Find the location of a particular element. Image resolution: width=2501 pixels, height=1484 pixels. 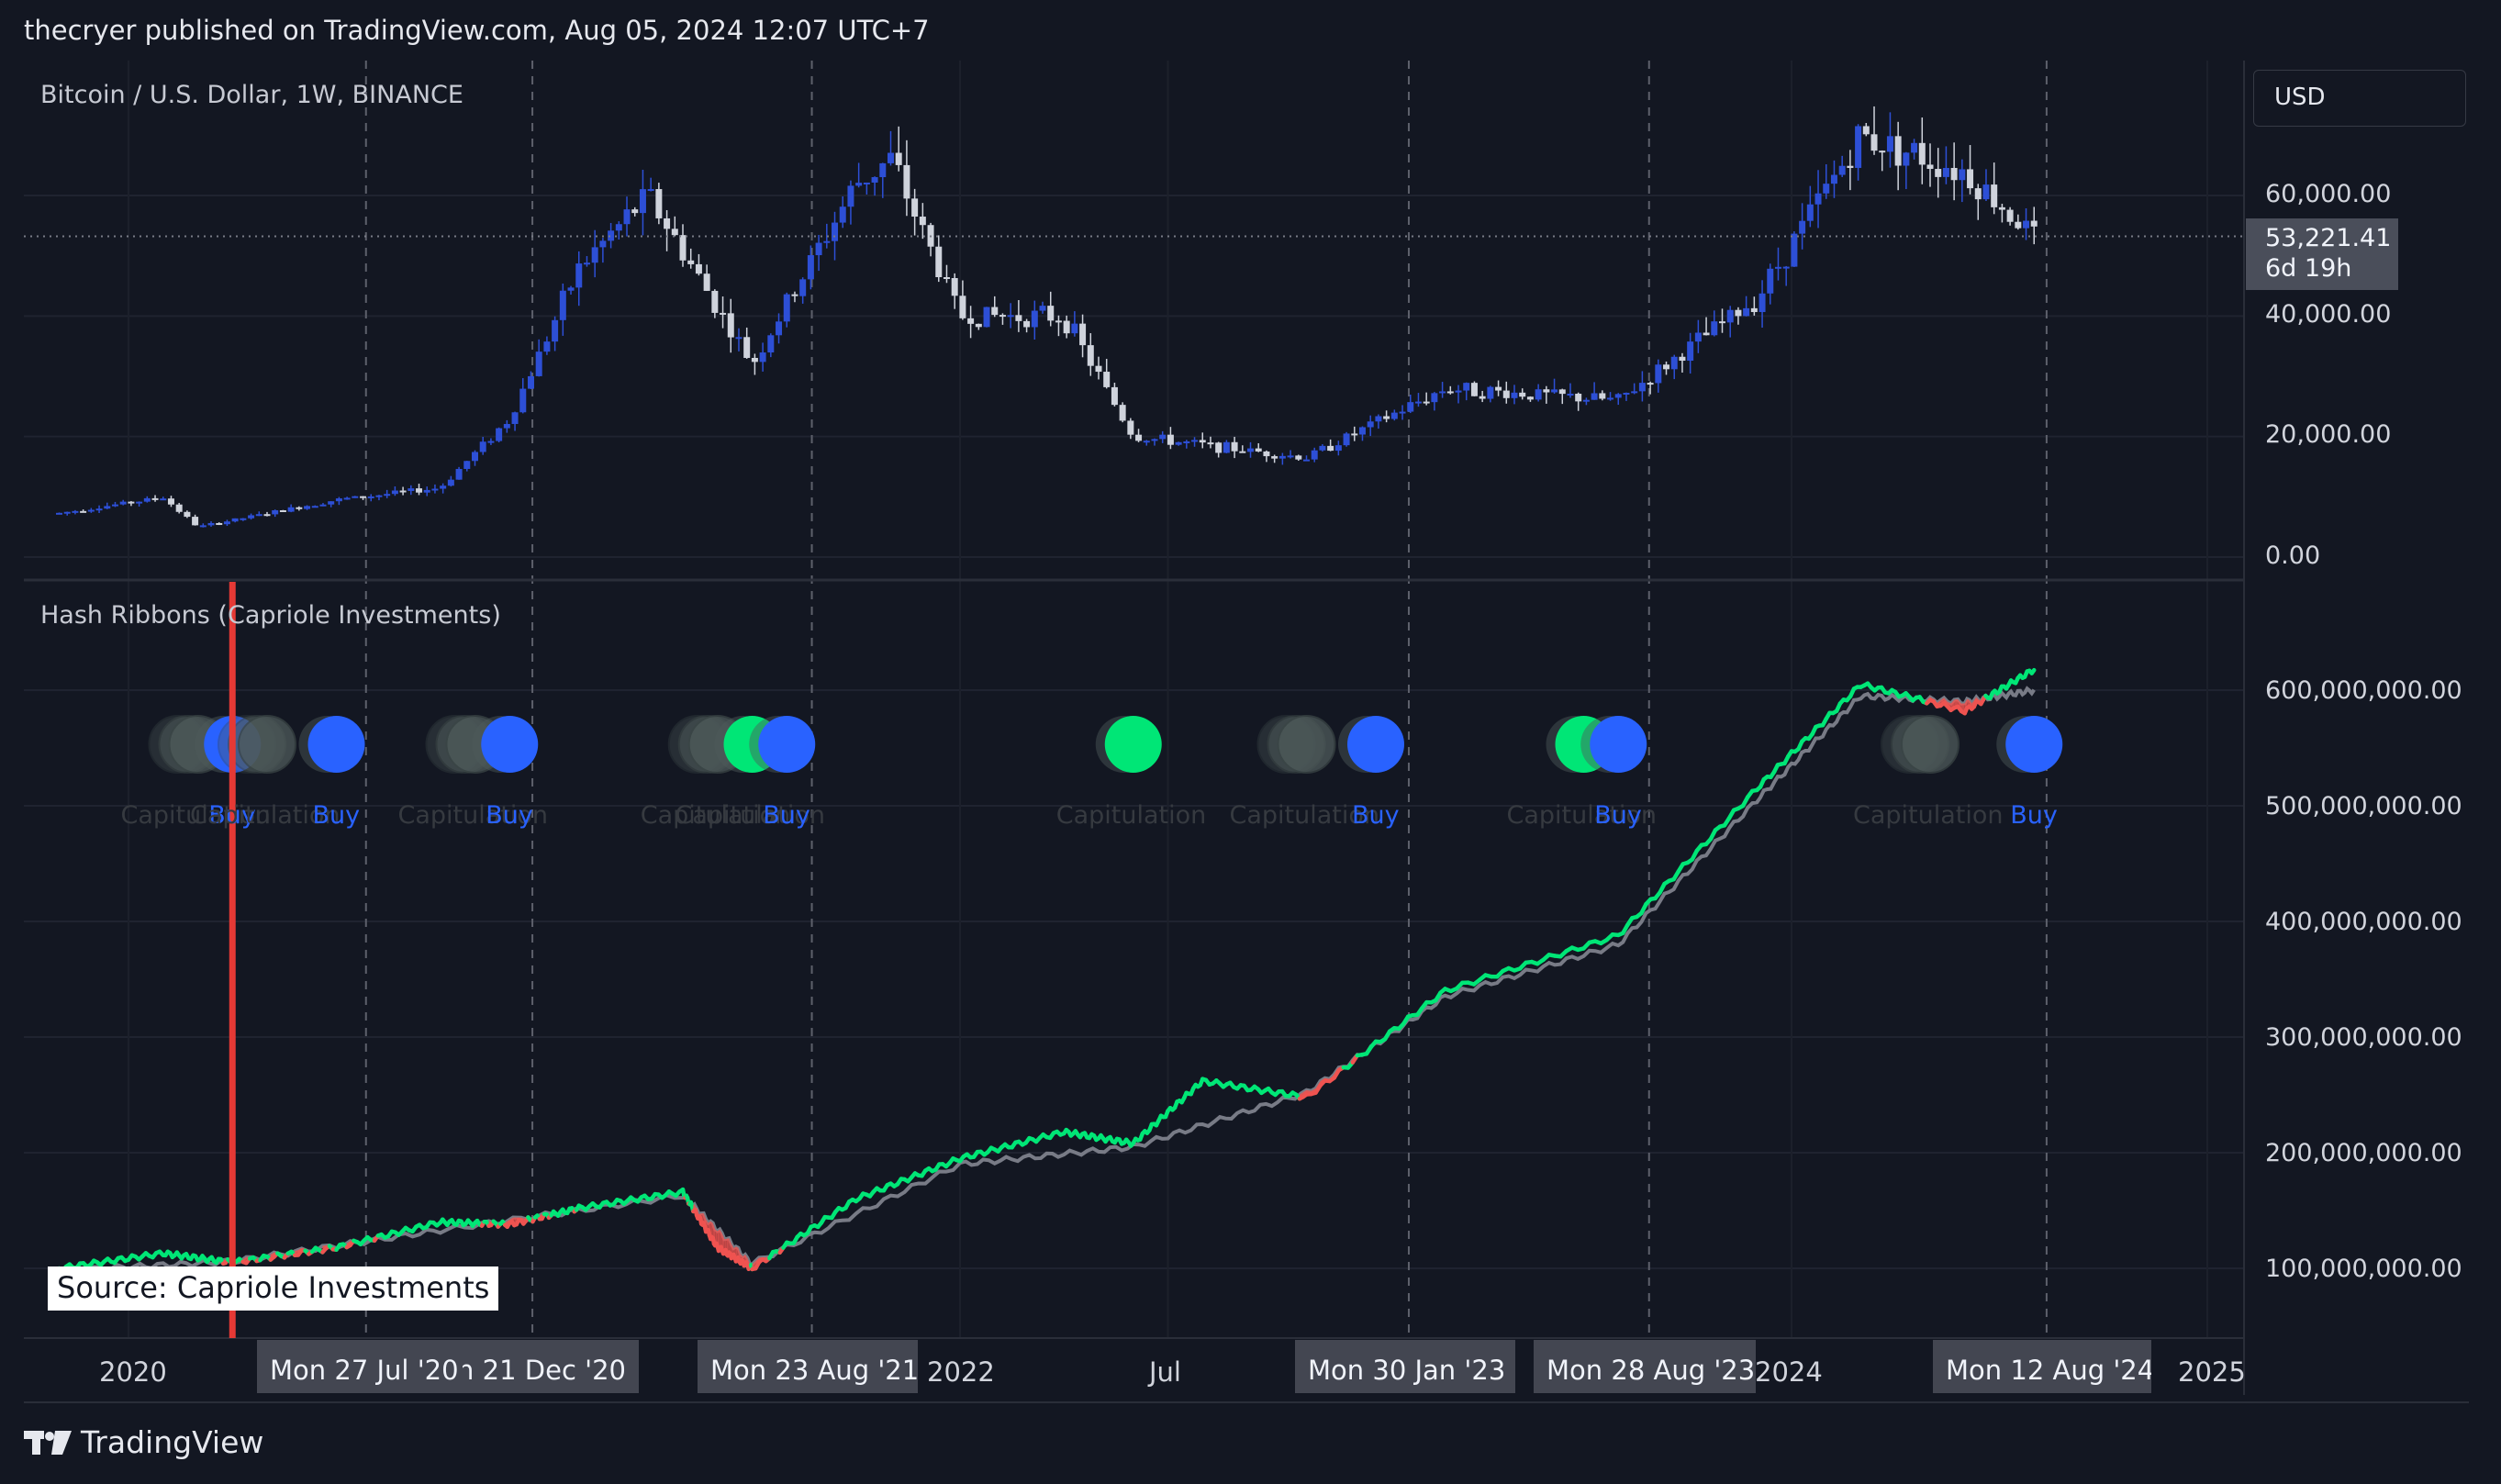

price-tick: 40,000.00 is located at coordinates (2329, 314).